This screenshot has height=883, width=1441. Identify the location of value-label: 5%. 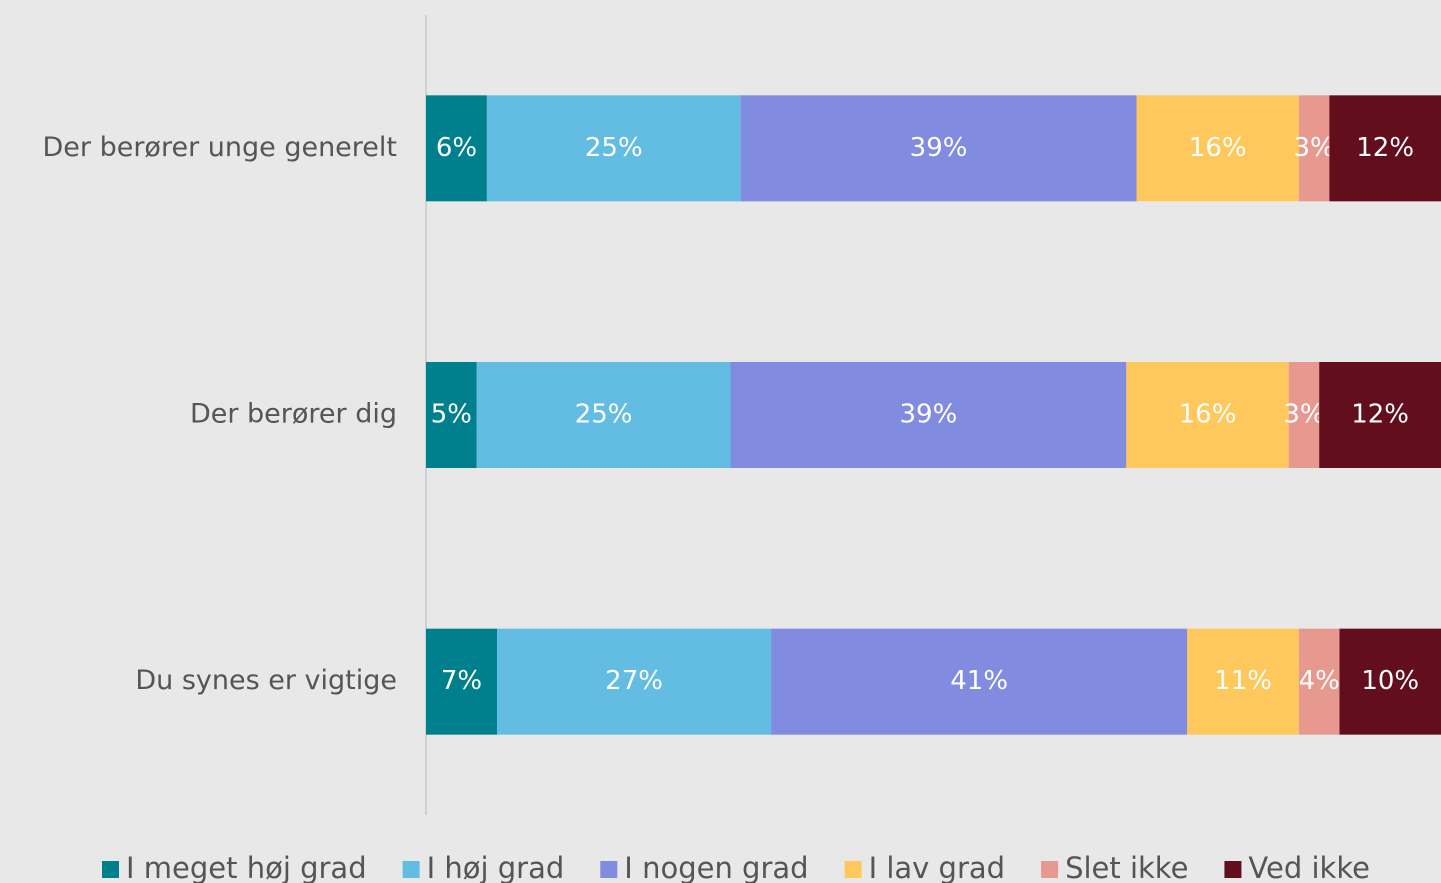
(451, 415).